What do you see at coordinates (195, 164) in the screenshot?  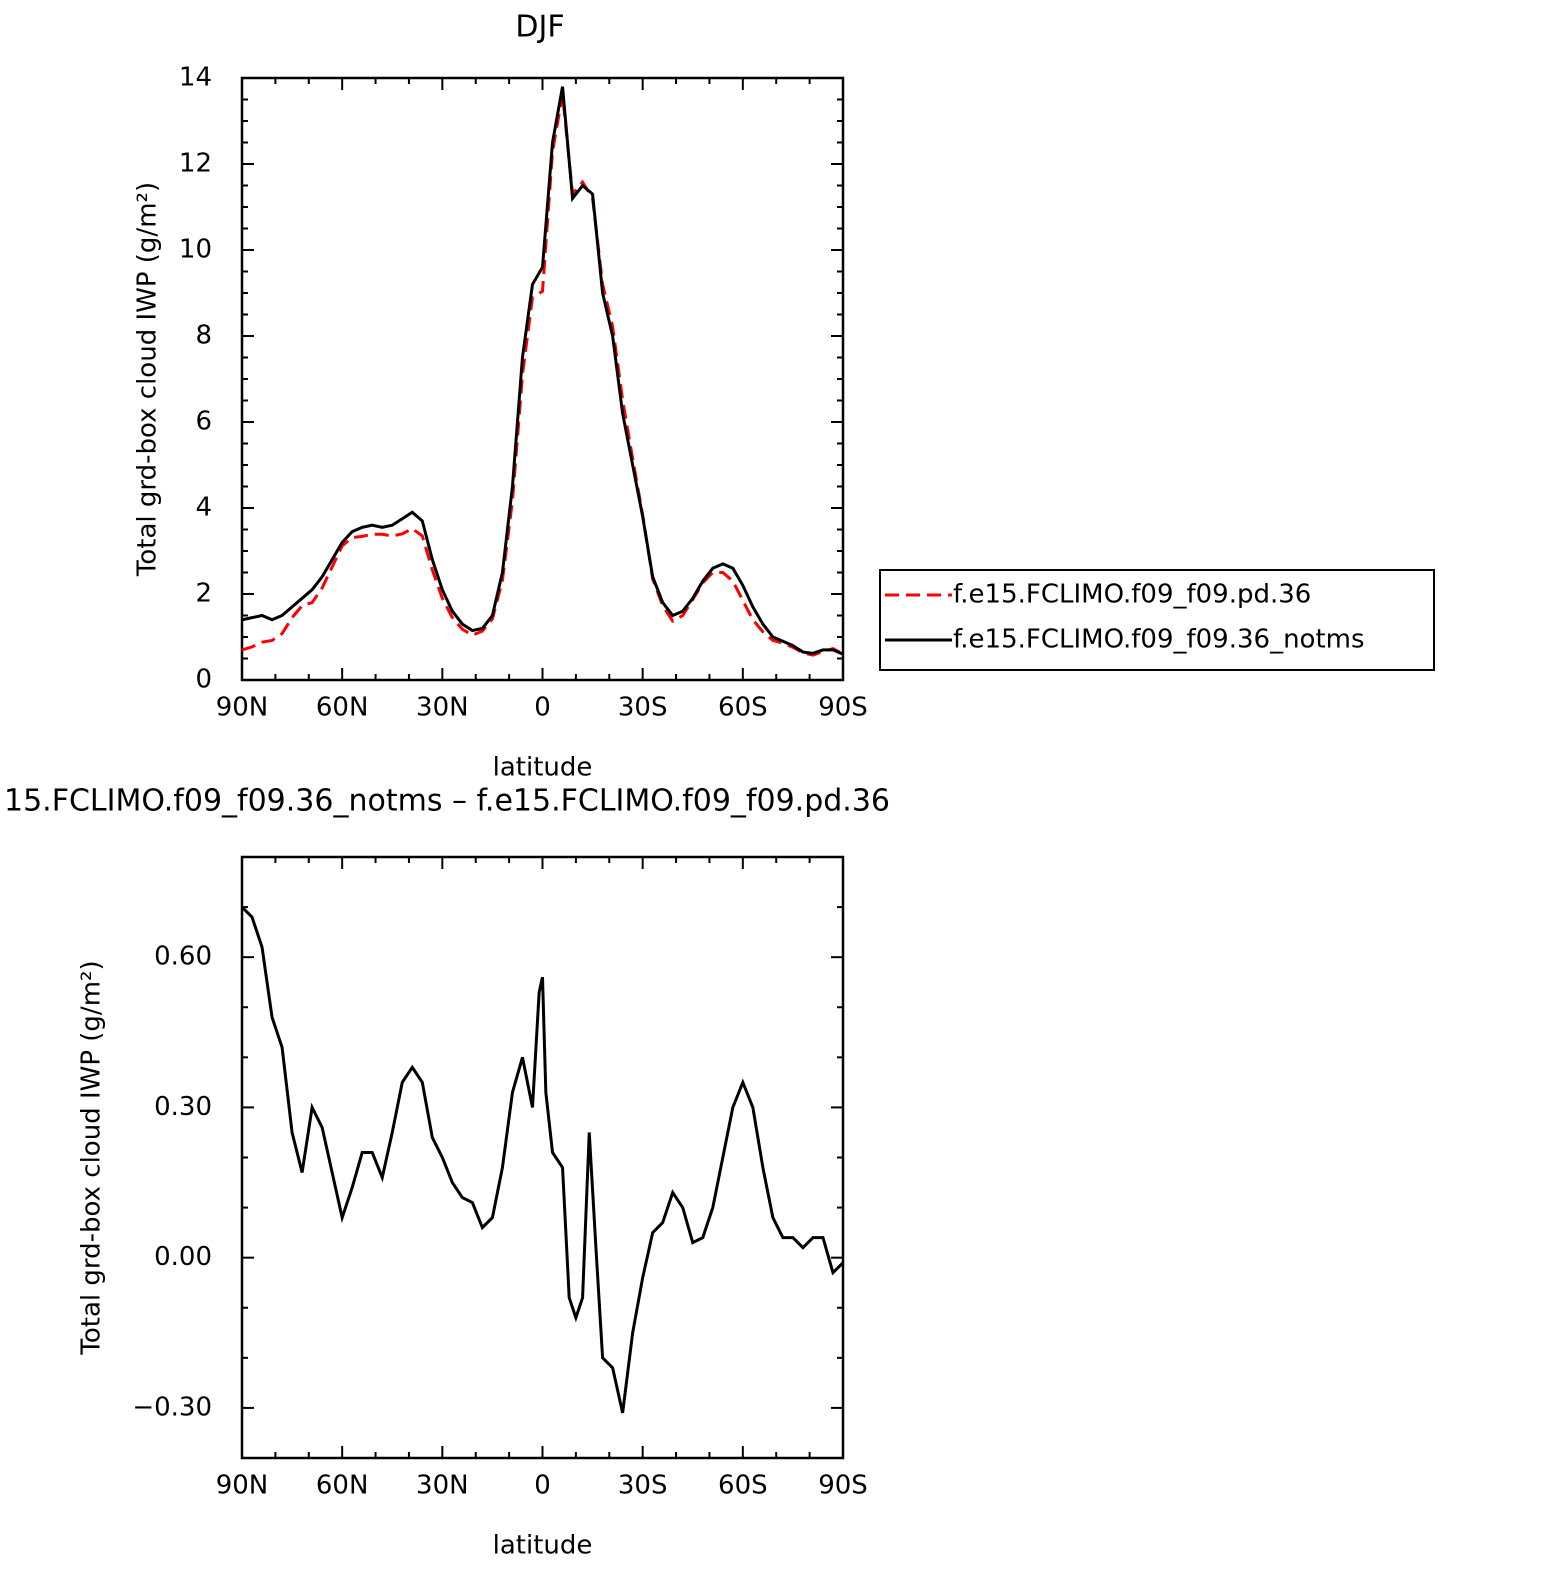 I see `y-tick-label: 12` at bounding box center [195, 164].